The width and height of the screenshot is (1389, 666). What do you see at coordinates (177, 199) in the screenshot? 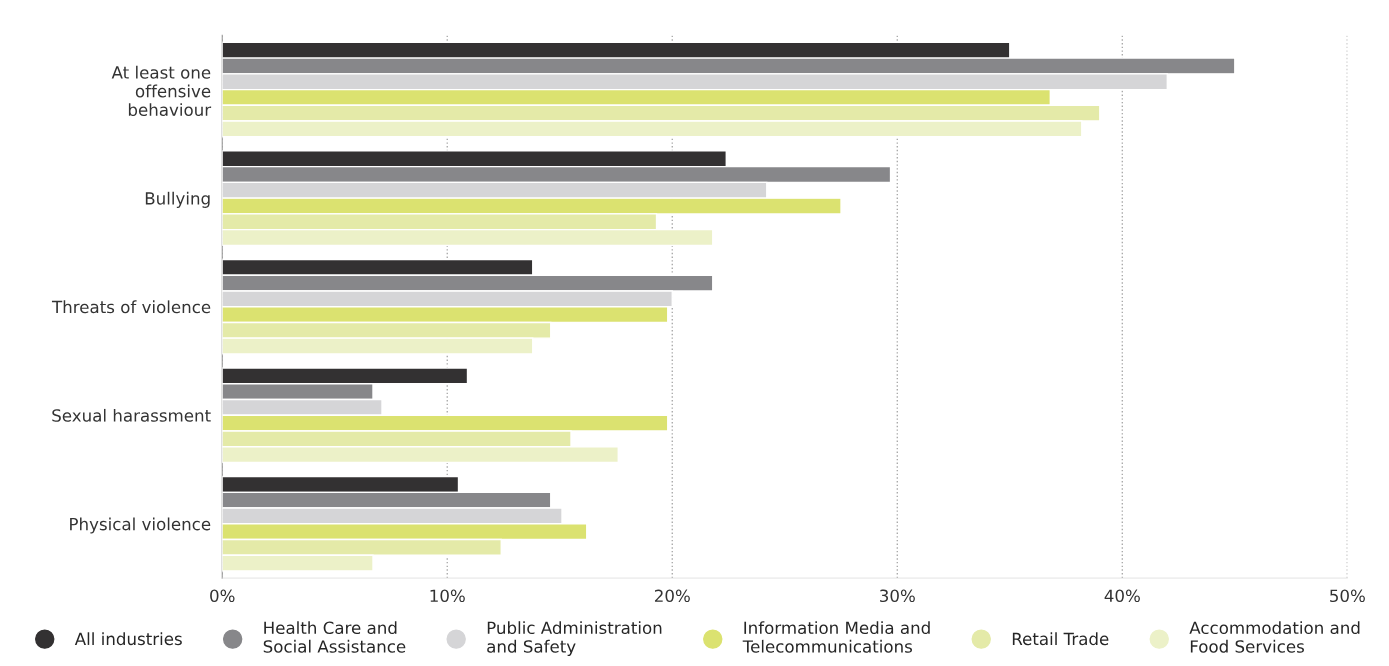
I see `y-tick-label: Bullying` at bounding box center [177, 199].